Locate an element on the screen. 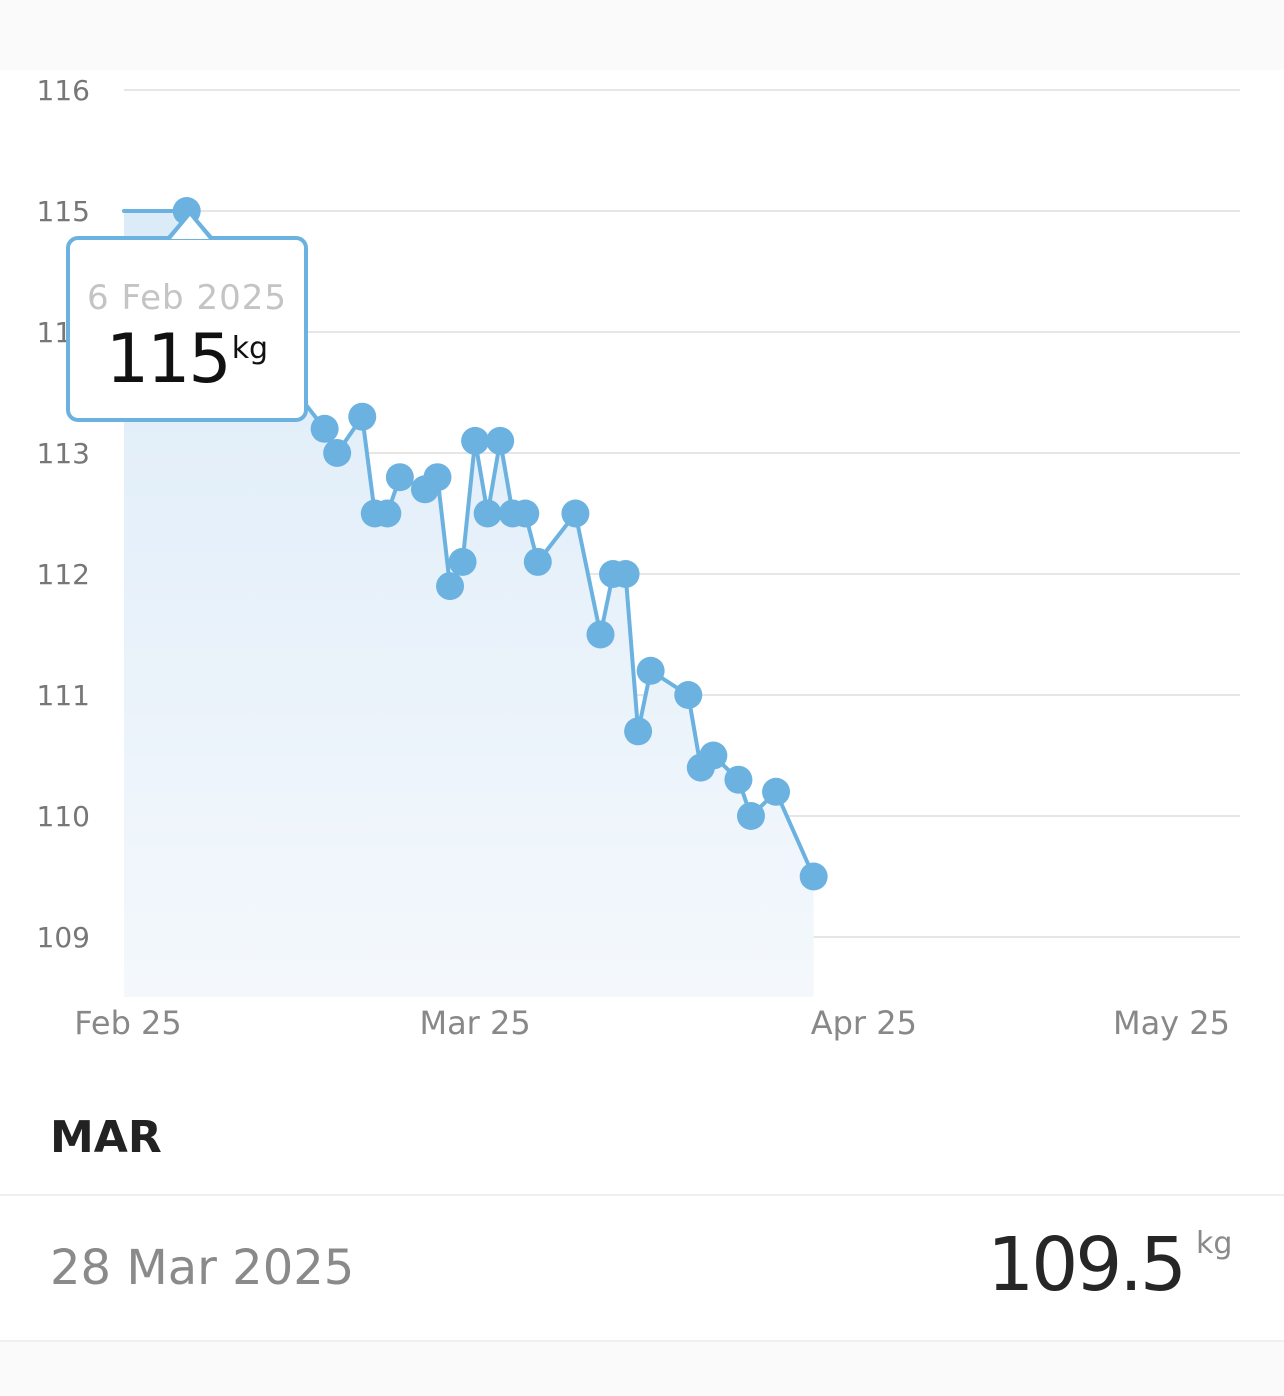 This screenshot has height=1396, width=1284. y-tick-label: 116 is located at coordinates (63, 90).